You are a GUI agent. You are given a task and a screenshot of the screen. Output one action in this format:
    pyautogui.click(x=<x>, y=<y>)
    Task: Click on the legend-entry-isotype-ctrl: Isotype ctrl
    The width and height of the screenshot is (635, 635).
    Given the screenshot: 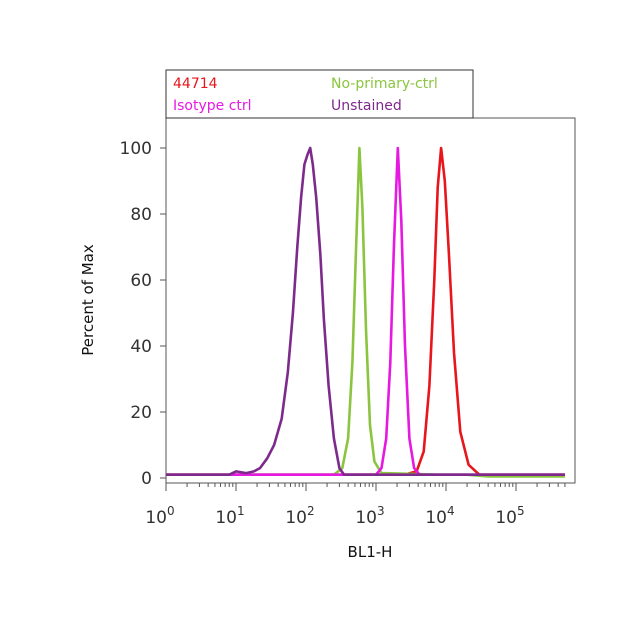 What is the action you would take?
    pyautogui.click(x=212, y=106)
    